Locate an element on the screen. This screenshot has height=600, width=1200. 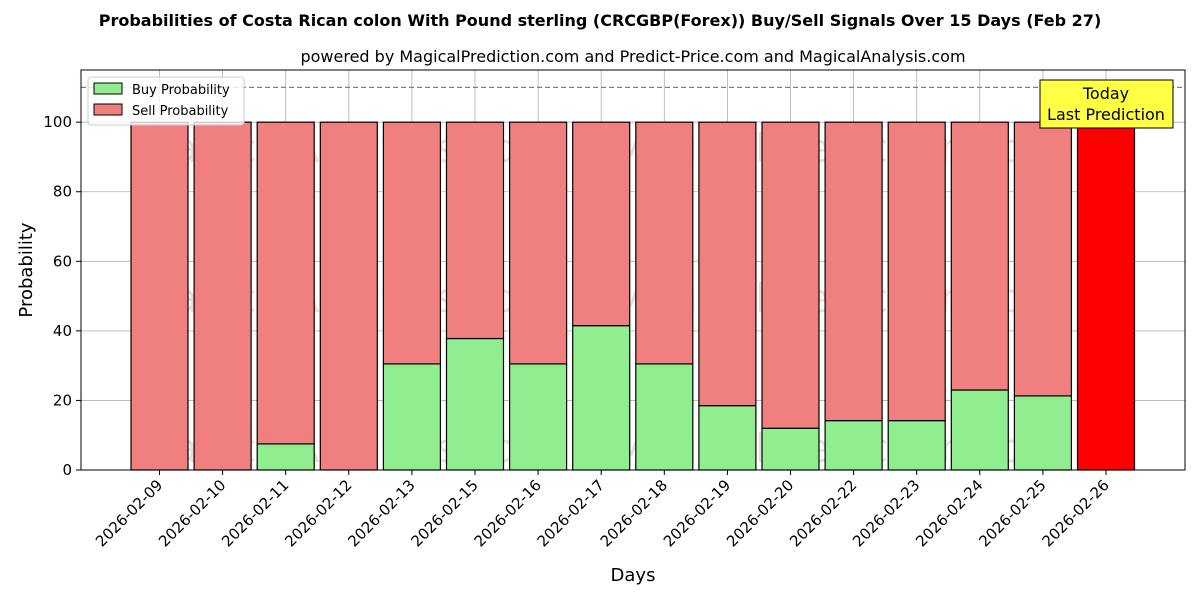
legend: Buy Probability Sell Probability is located at coordinates (166, 101).